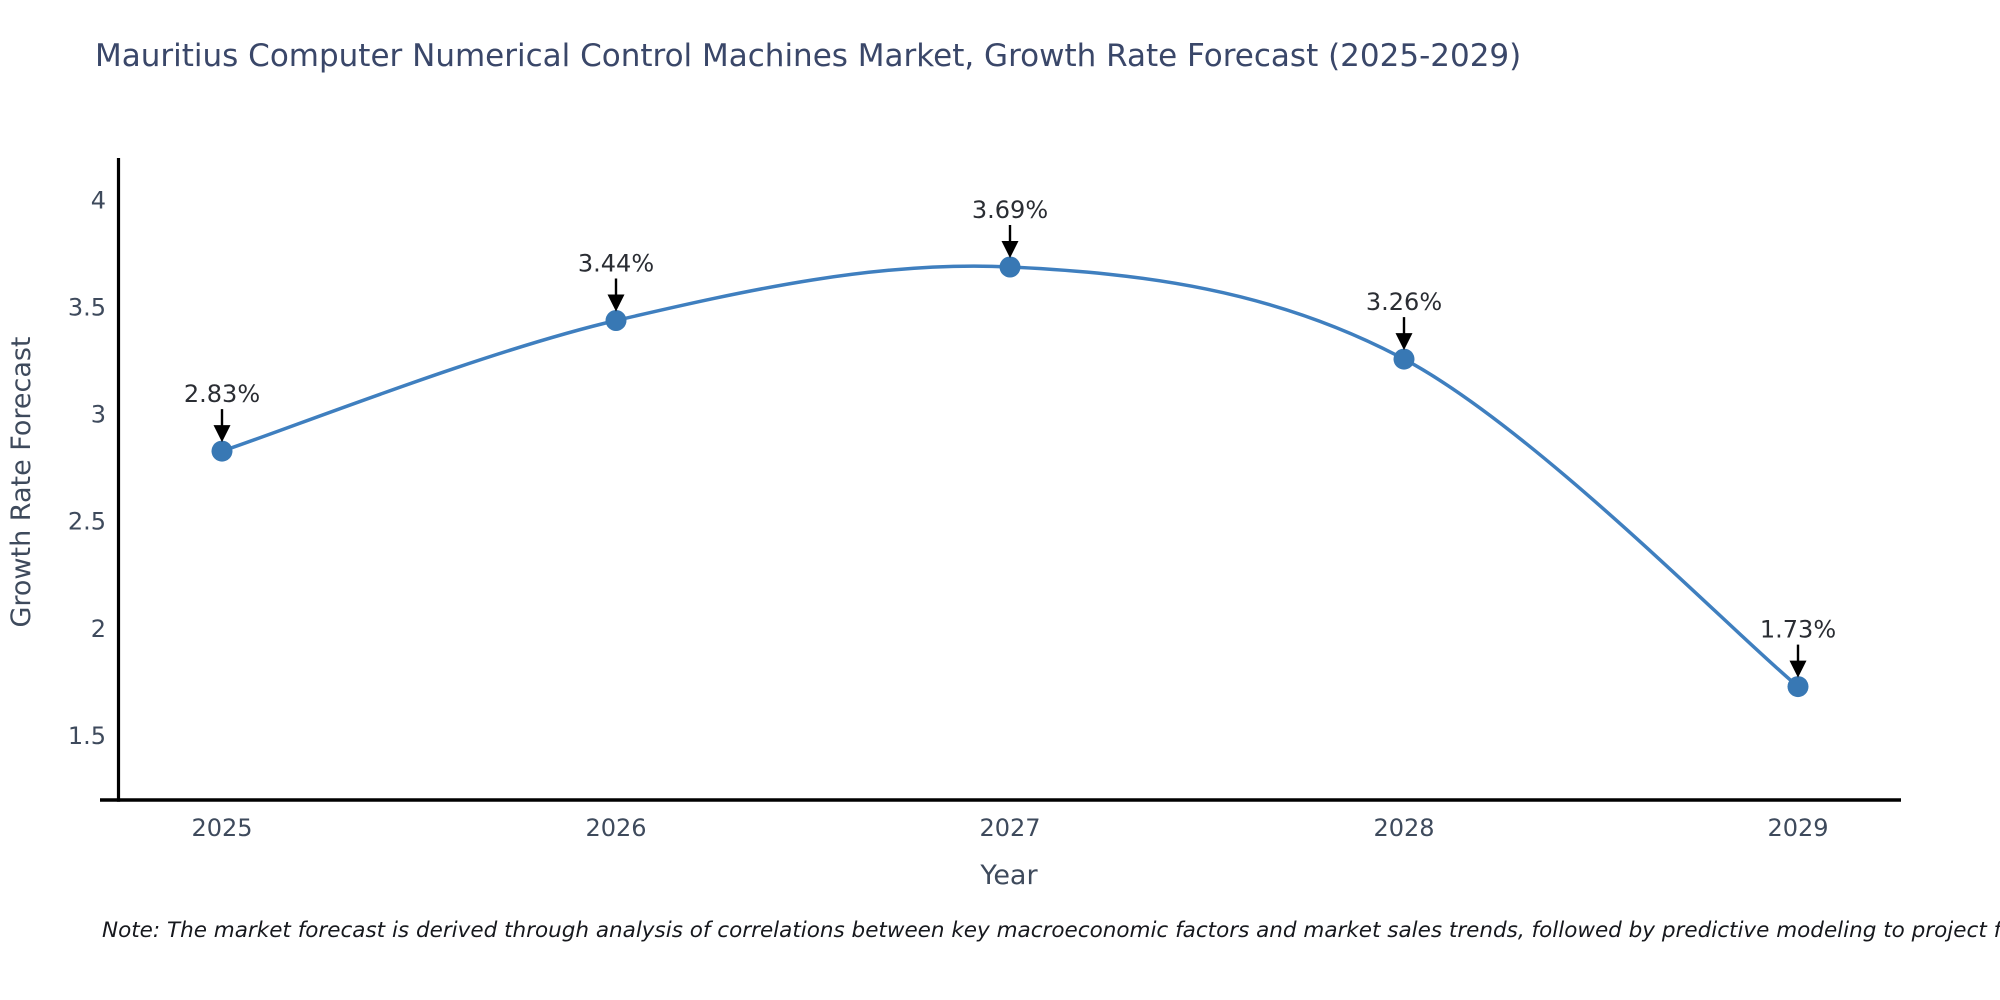 This screenshot has width=2000, height=1000. Describe the element at coordinates (87, 468) in the screenshot. I see `y-axis-tick-labels: 4 3.5 3 2.5 2 1.5` at that location.